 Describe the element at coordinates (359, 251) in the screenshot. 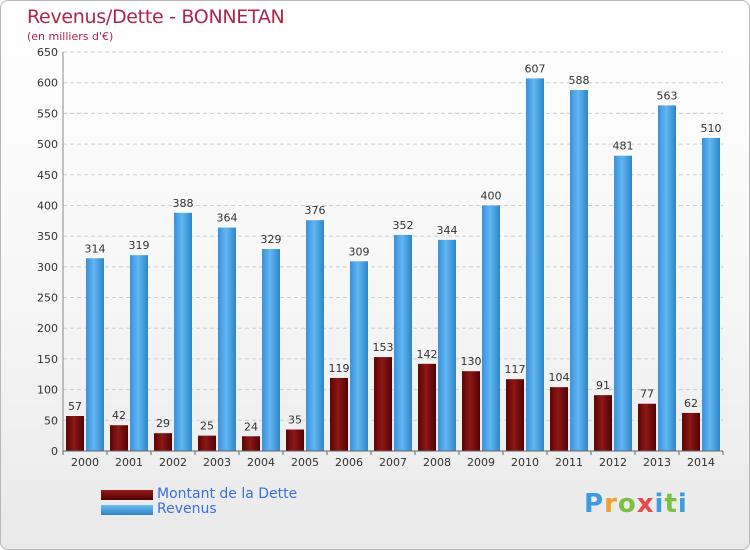

I see `data-label-revenue: 309` at that location.